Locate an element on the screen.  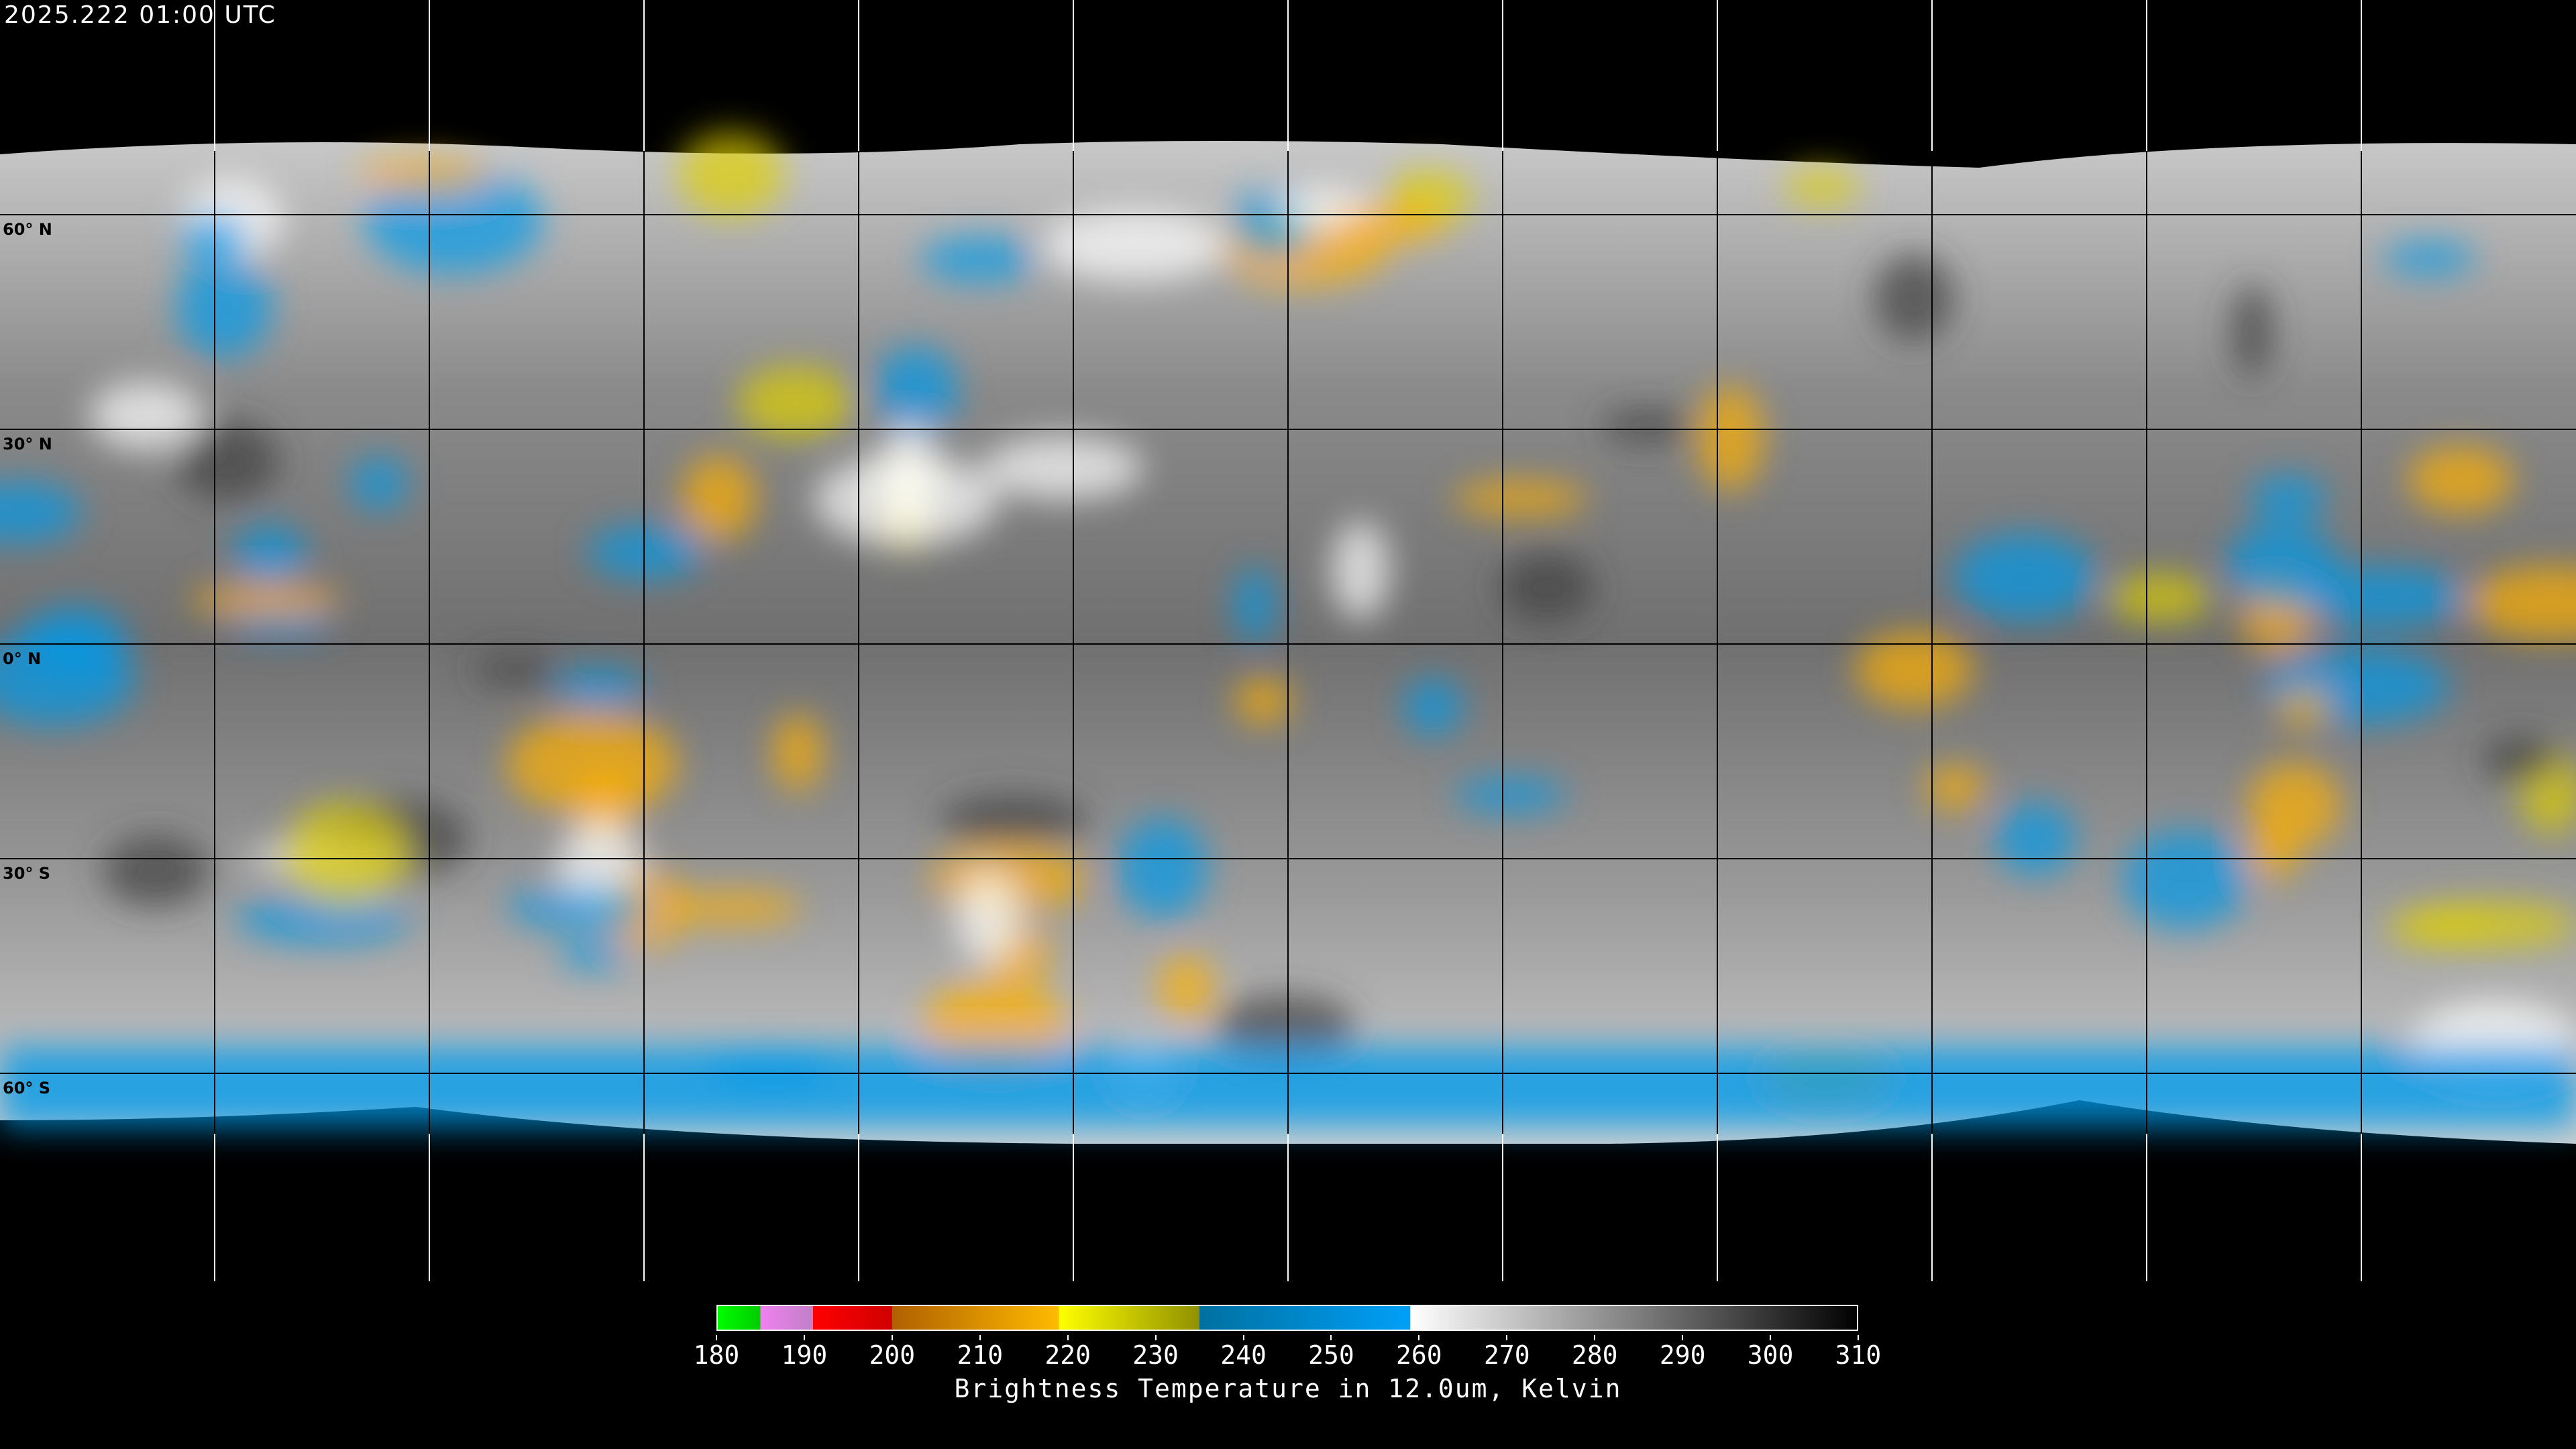
colorbar-tick-label: 190 is located at coordinates (804, 1355).